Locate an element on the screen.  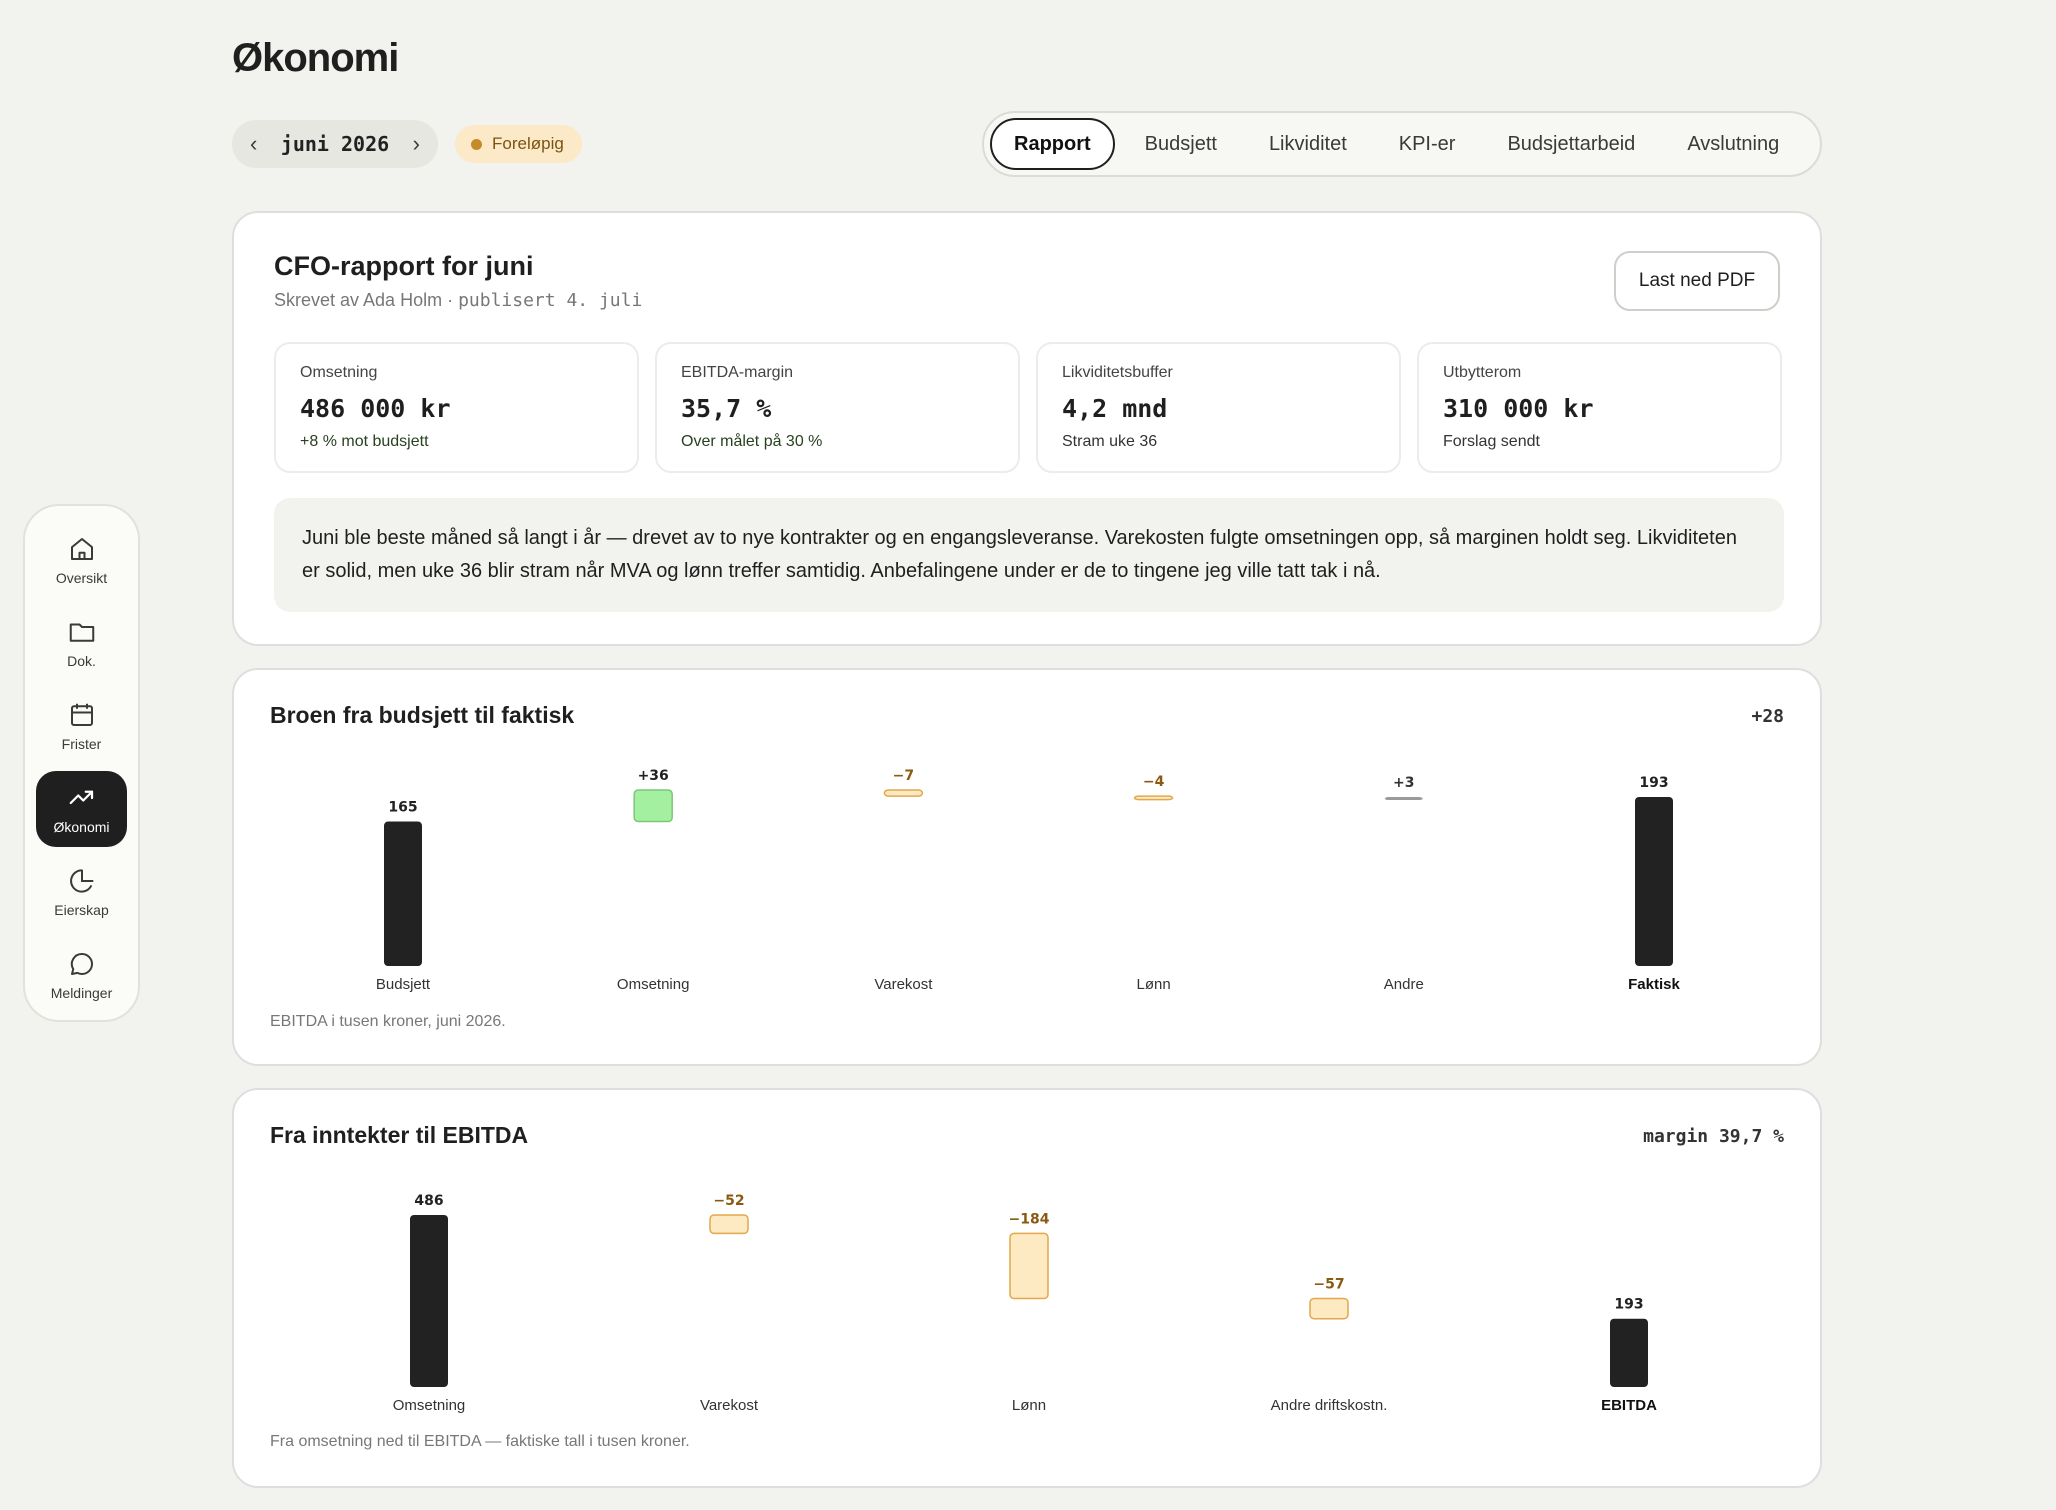
report-title: CFO-rapport for juni is located at coordinates (404, 266).